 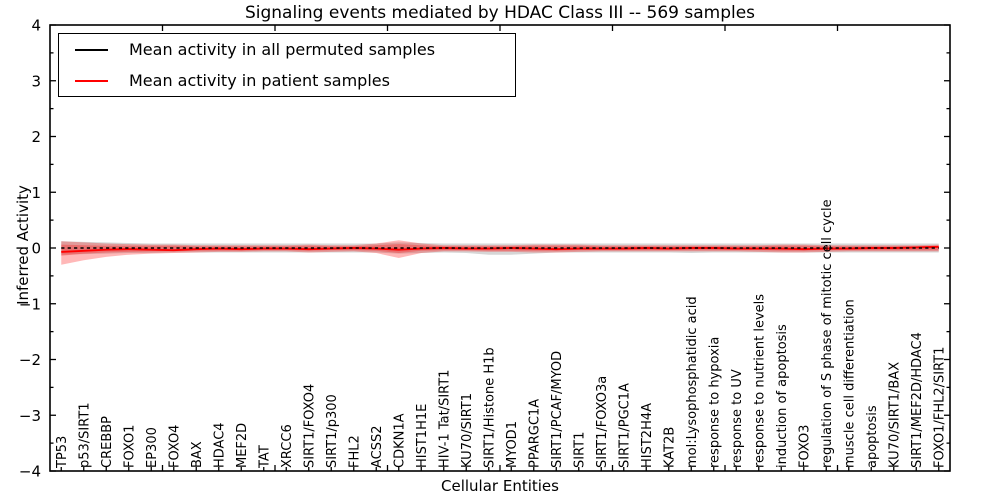 What do you see at coordinates (624, 425) in the screenshot?
I see `x-category-label: SIRT1/PGC1A` at bounding box center [624, 425].